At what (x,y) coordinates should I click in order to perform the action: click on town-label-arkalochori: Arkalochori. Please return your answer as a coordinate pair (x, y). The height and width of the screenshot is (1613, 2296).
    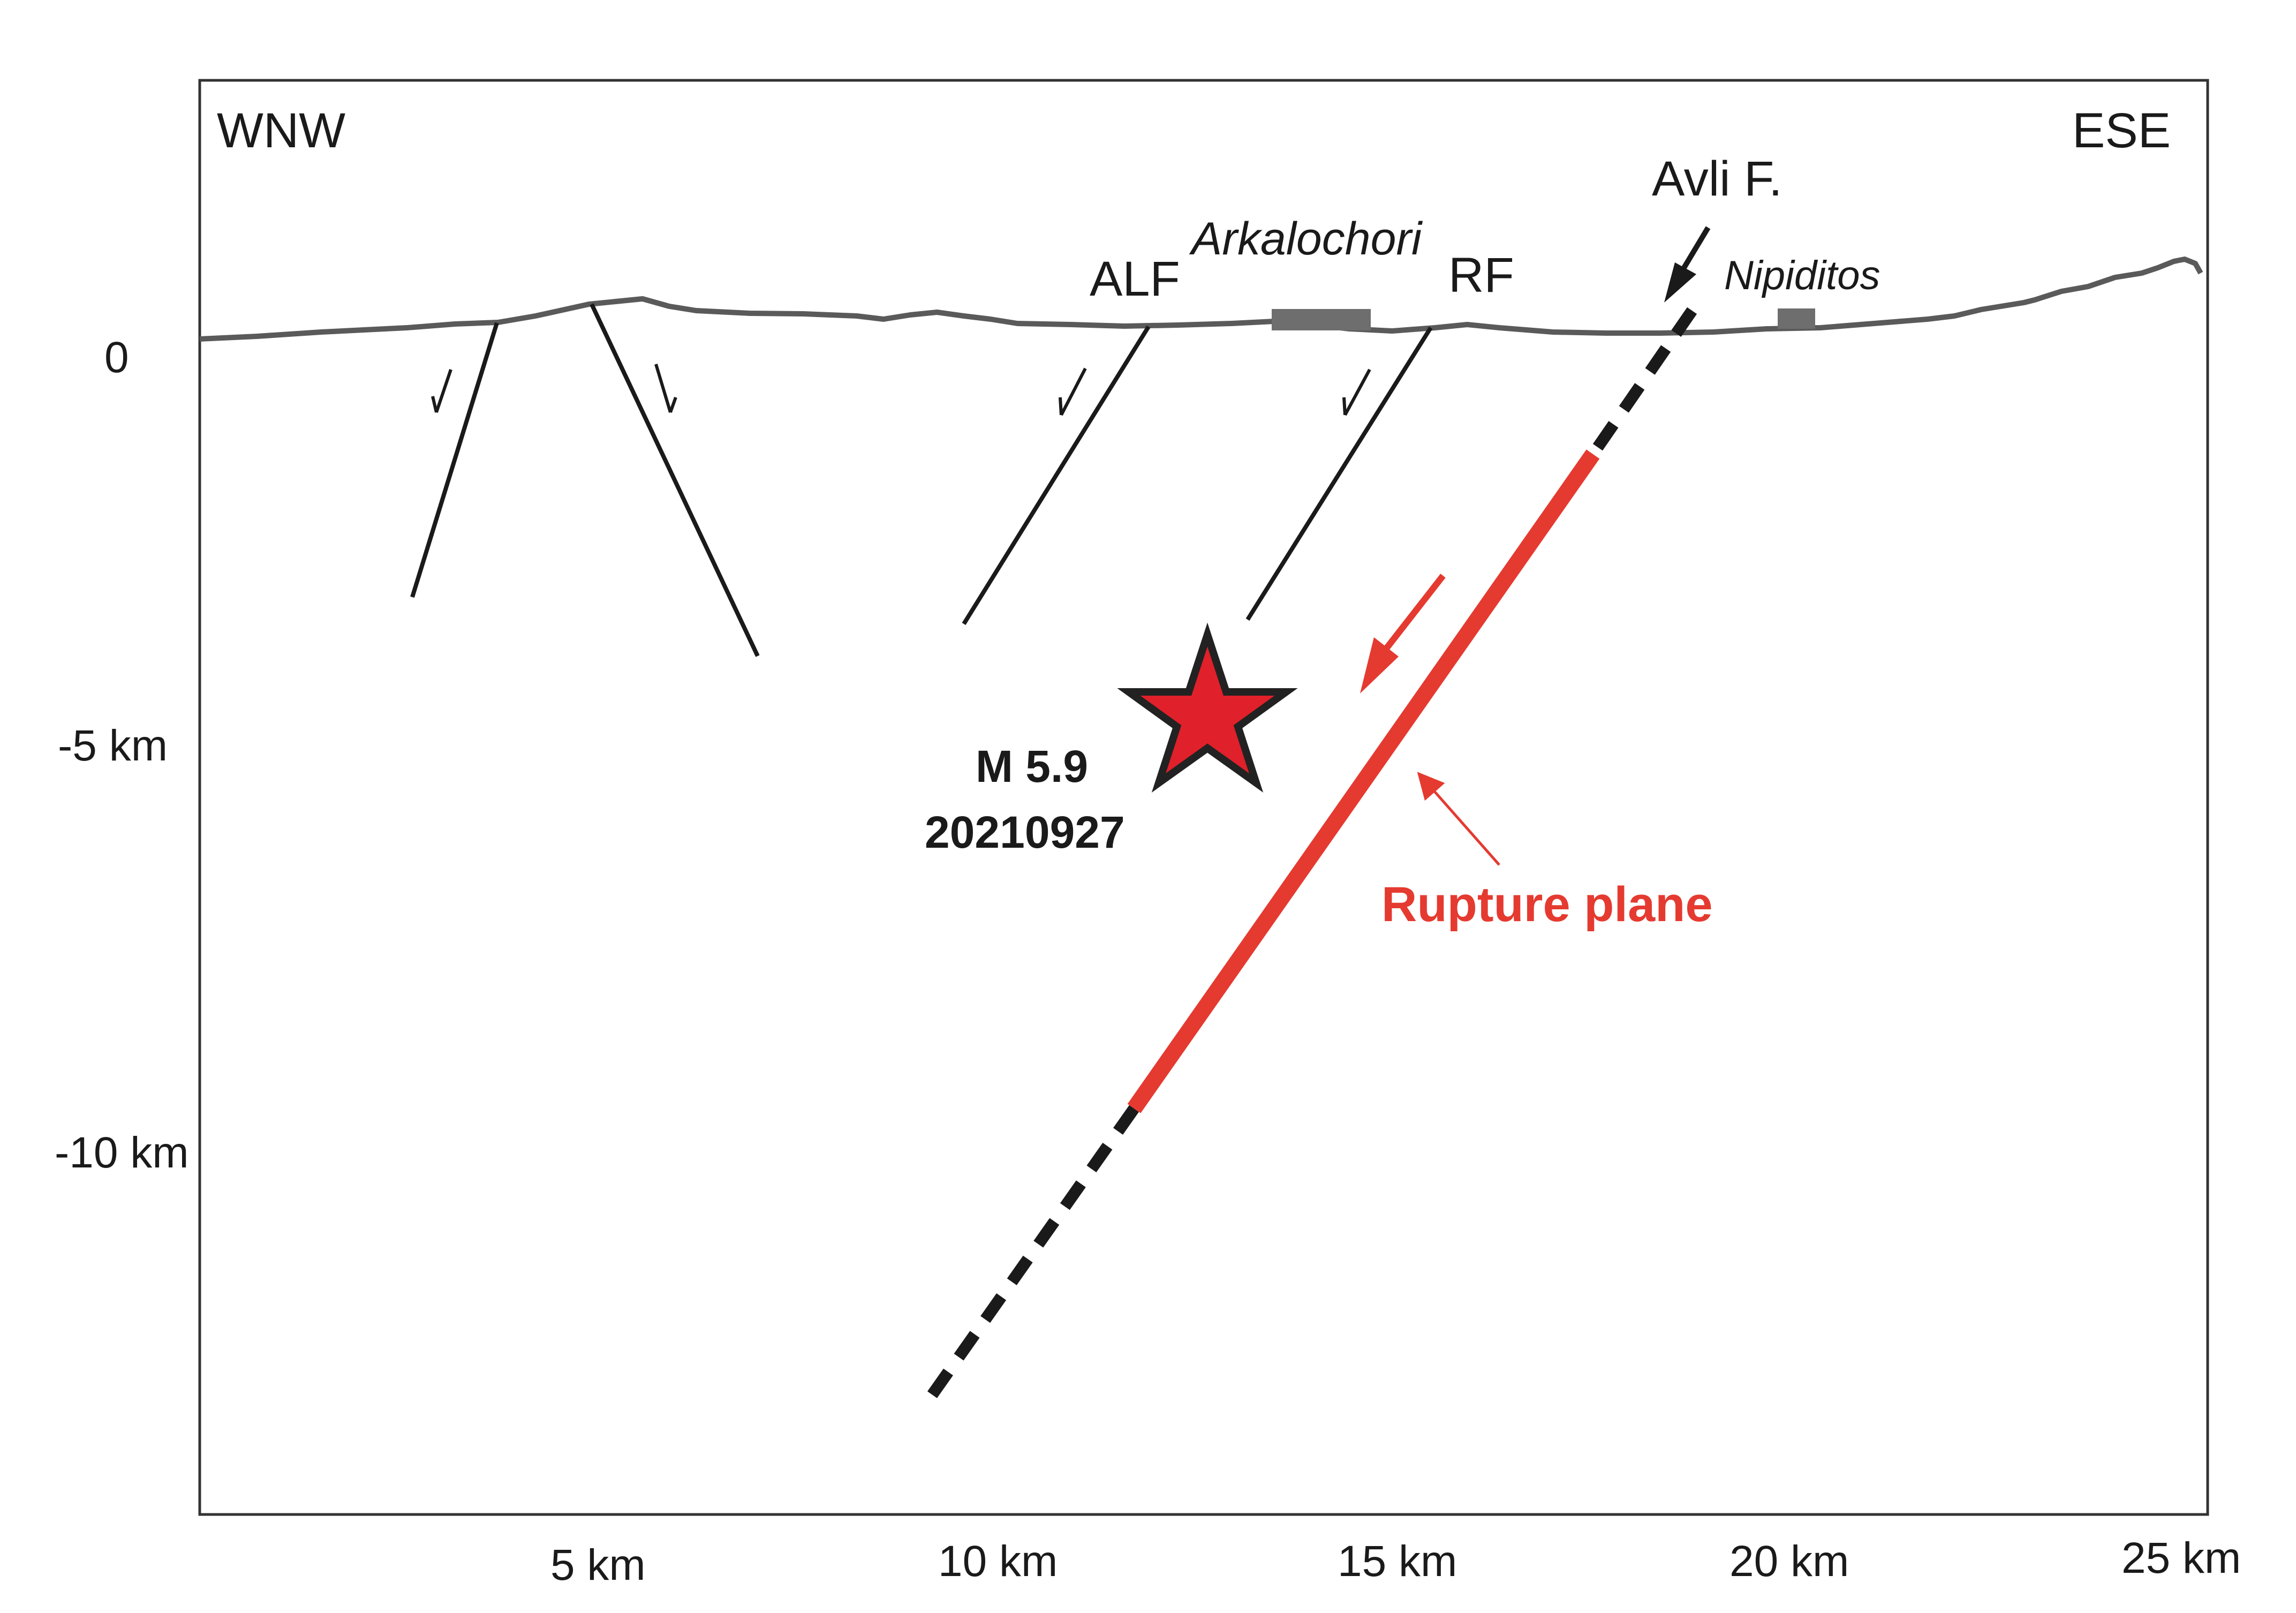
    Looking at the image, I should click on (1306, 239).